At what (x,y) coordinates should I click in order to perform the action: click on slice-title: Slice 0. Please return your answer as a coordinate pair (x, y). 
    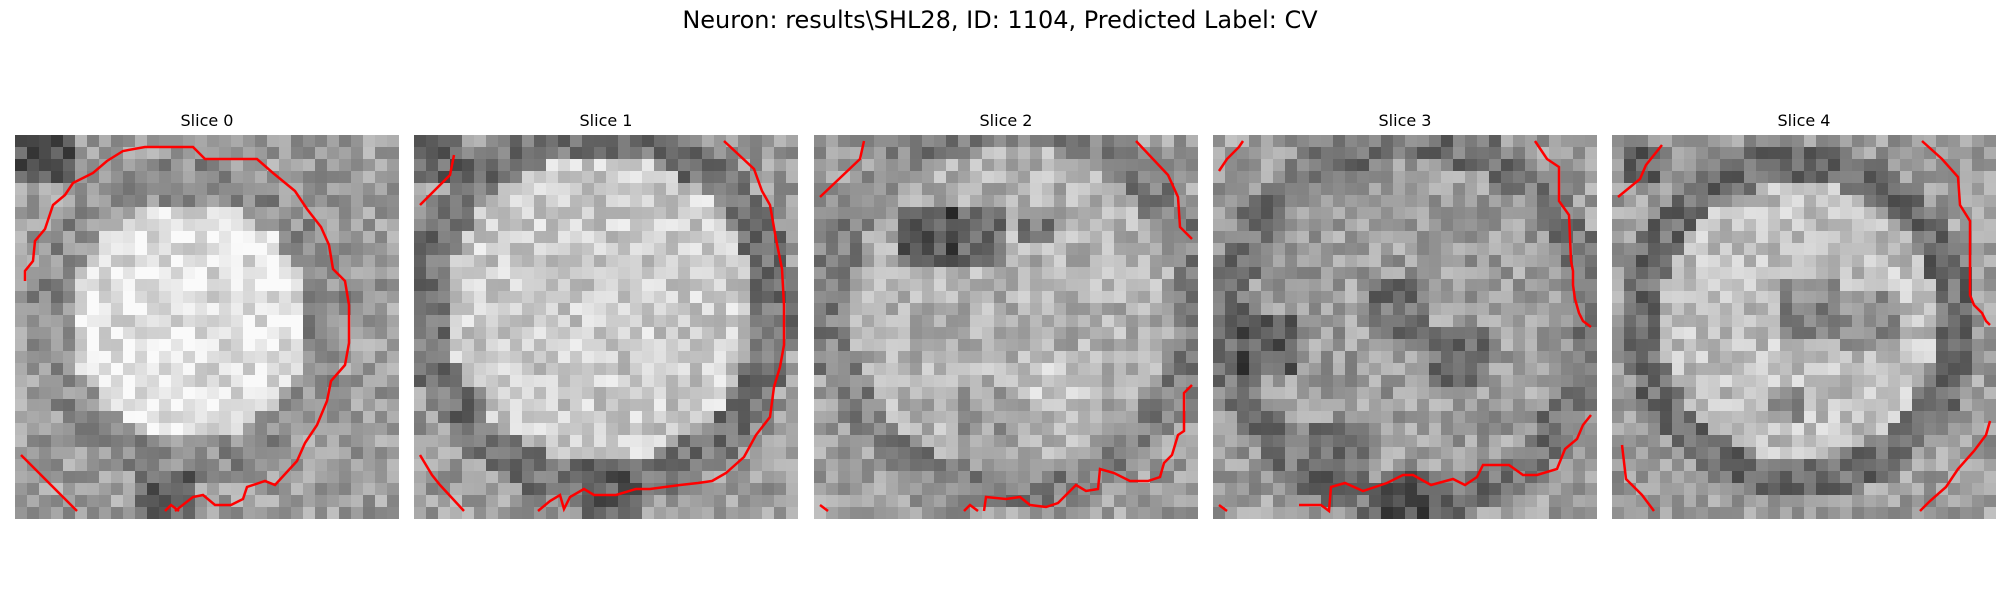
    Looking at the image, I should click on (207, 120).